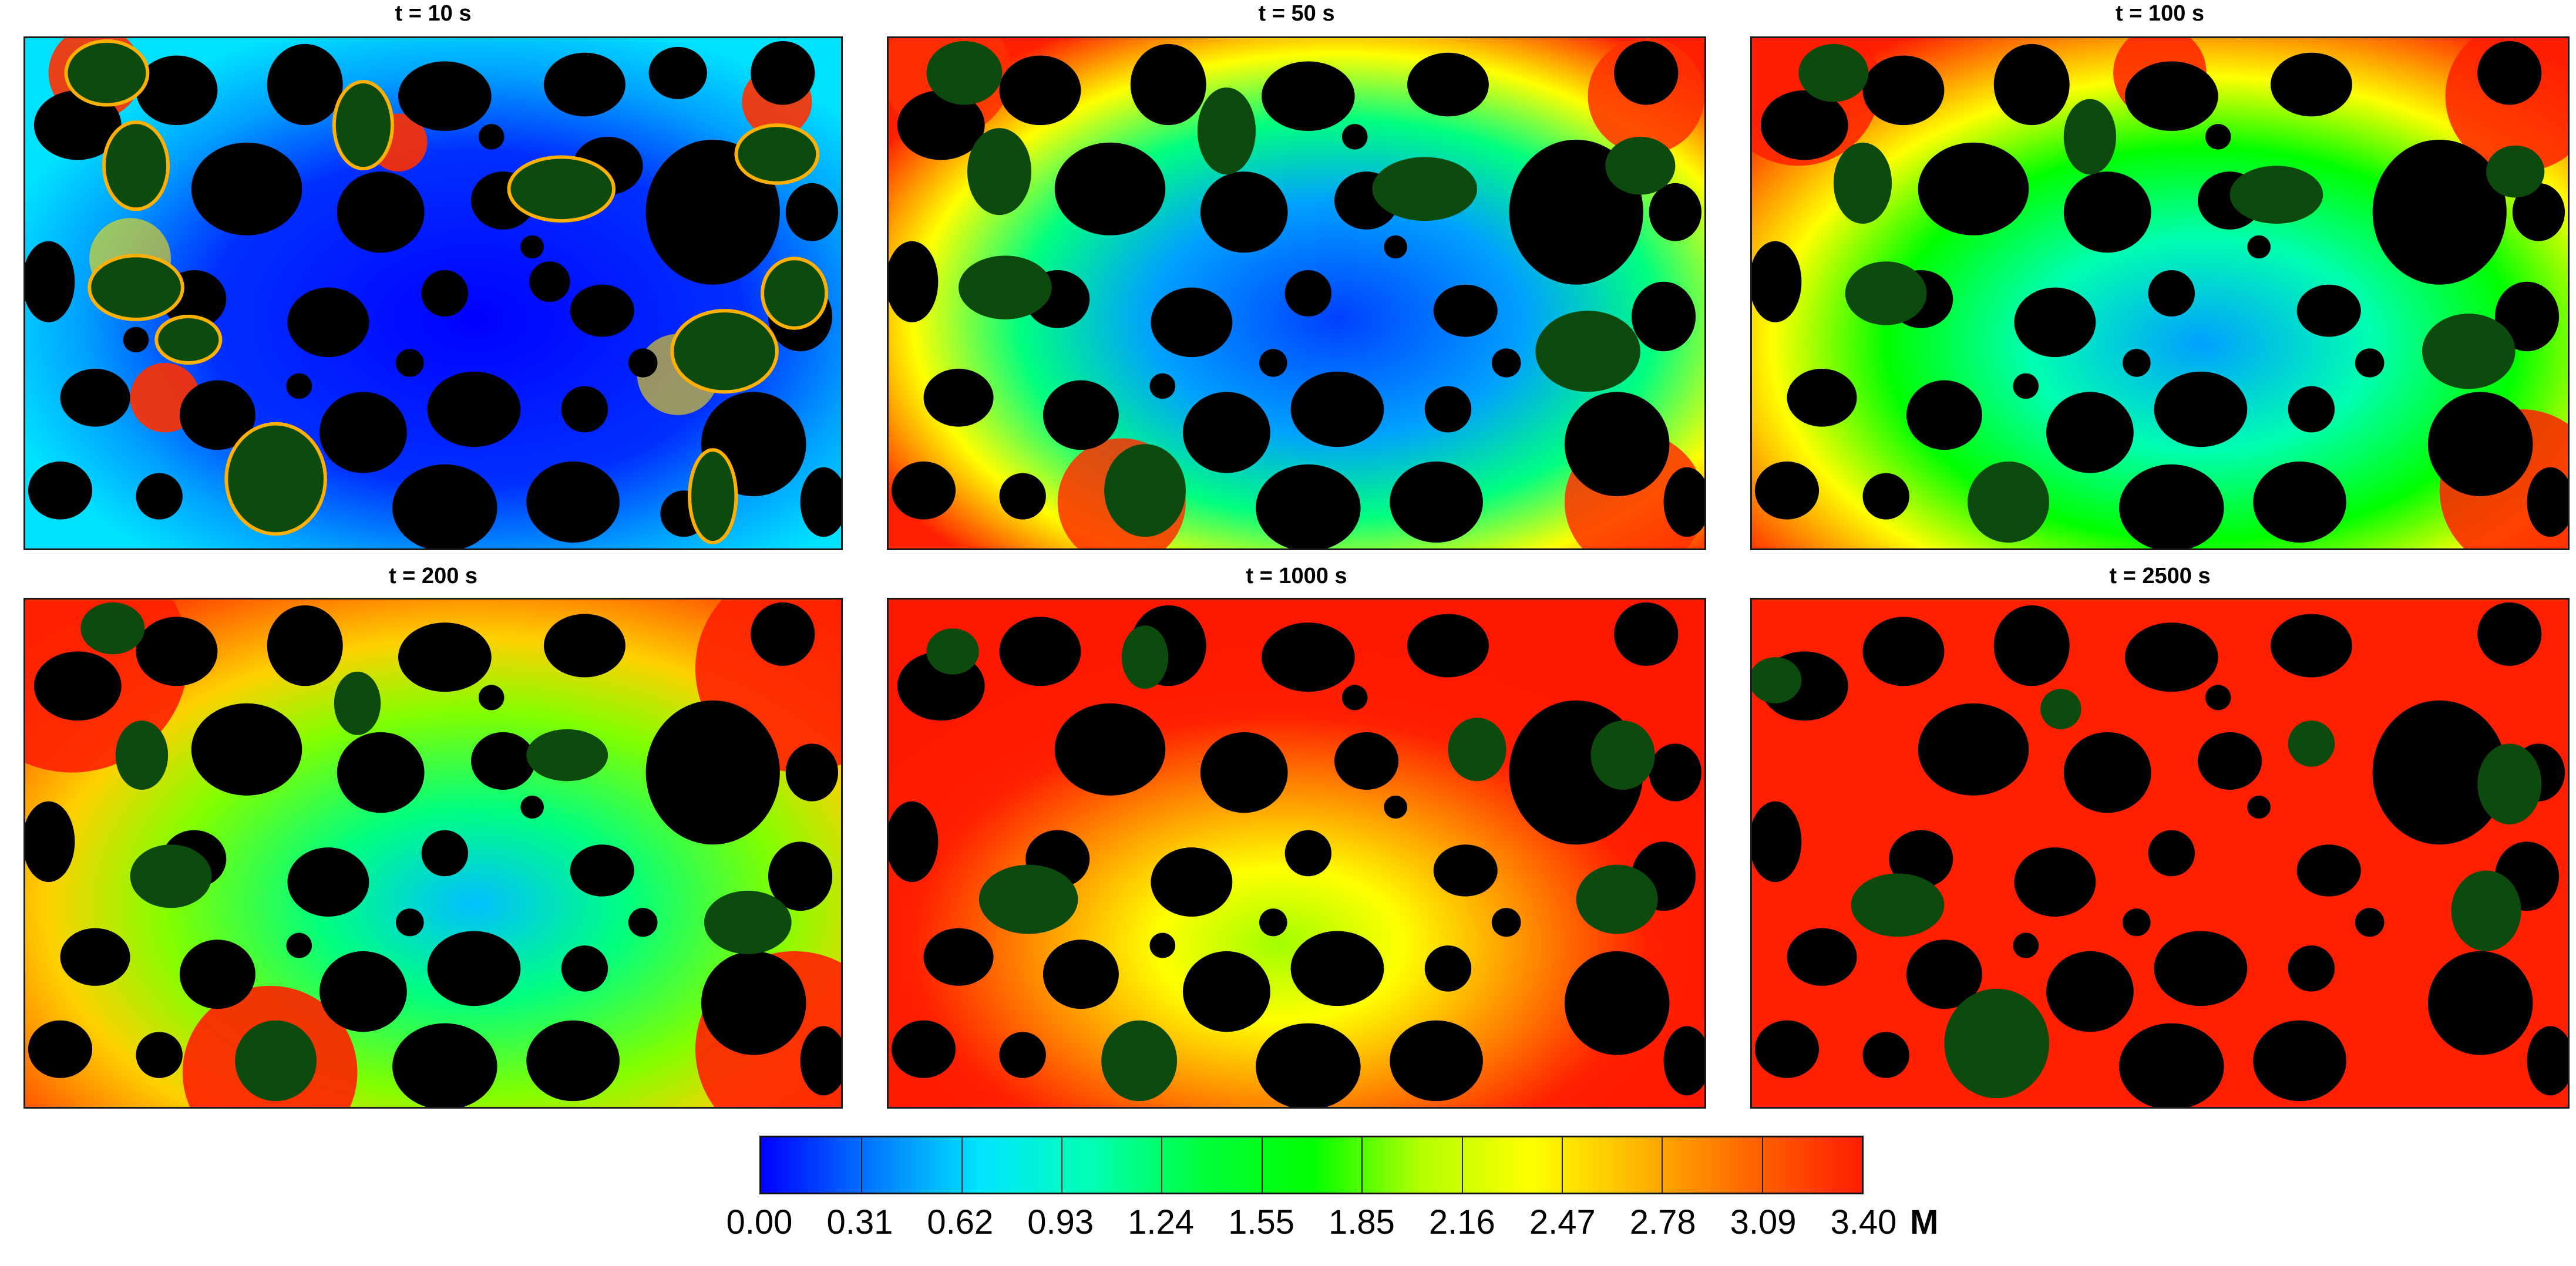  What do you see at coordinates (433, 576) in the screenshot?
I see `panel-title: t = 200 s` at bounding box center [433, 576].